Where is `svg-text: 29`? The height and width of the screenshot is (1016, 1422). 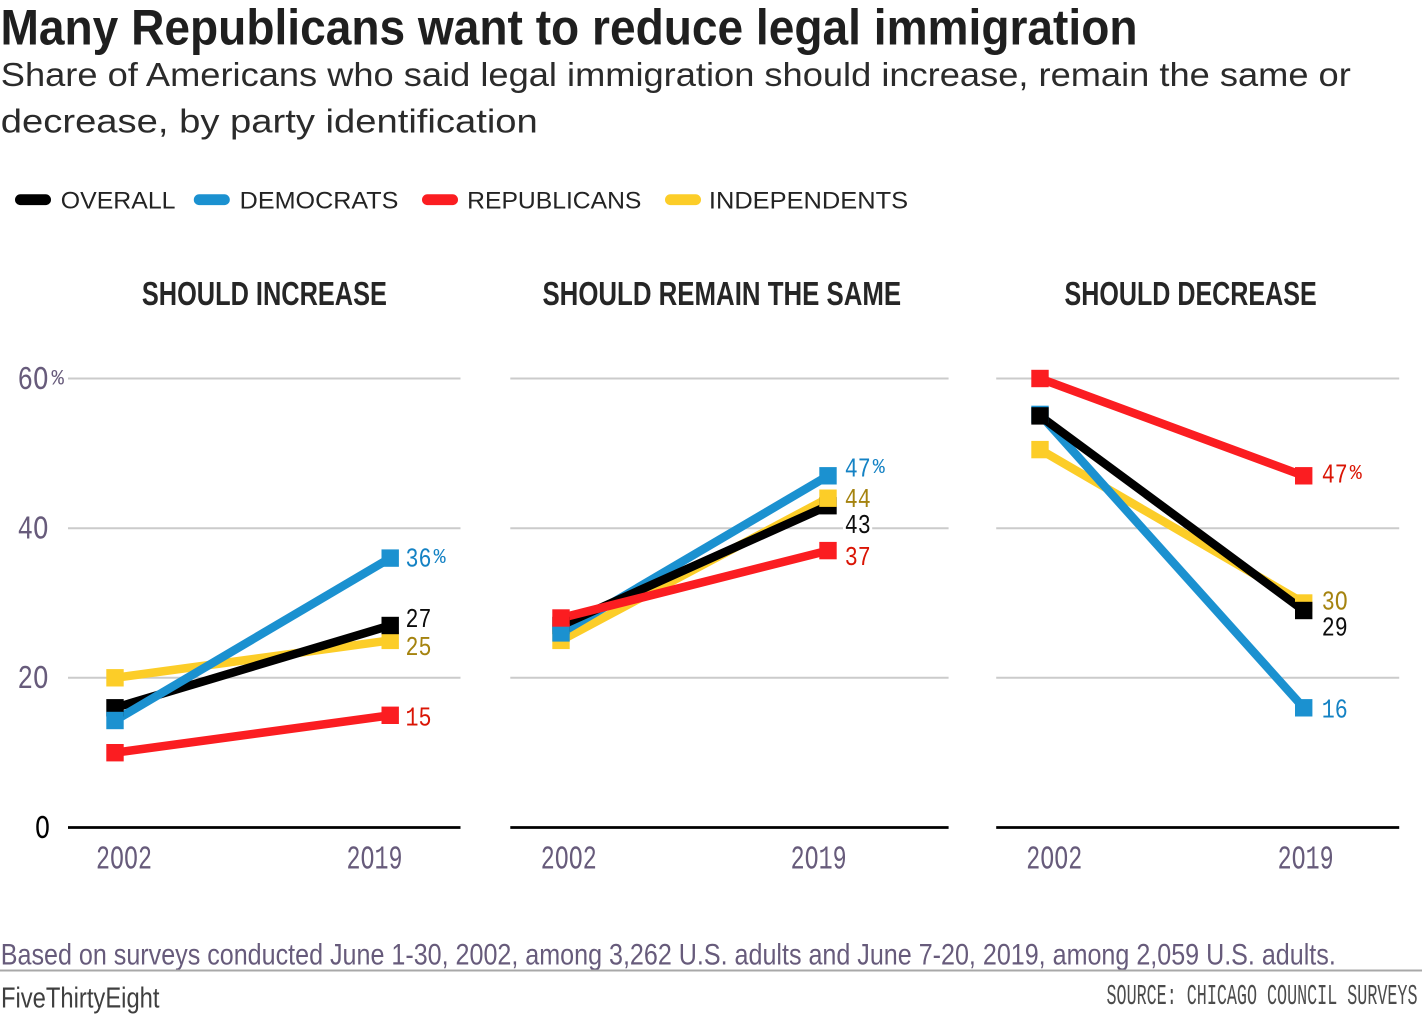
svg-text: 29 is located at coordinates (1335, 629).